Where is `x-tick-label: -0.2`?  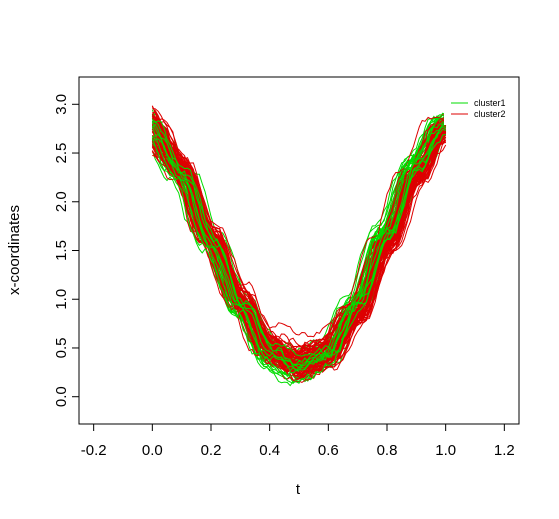 x-tick-label: -0.2 is located at coordinates (94, 450).